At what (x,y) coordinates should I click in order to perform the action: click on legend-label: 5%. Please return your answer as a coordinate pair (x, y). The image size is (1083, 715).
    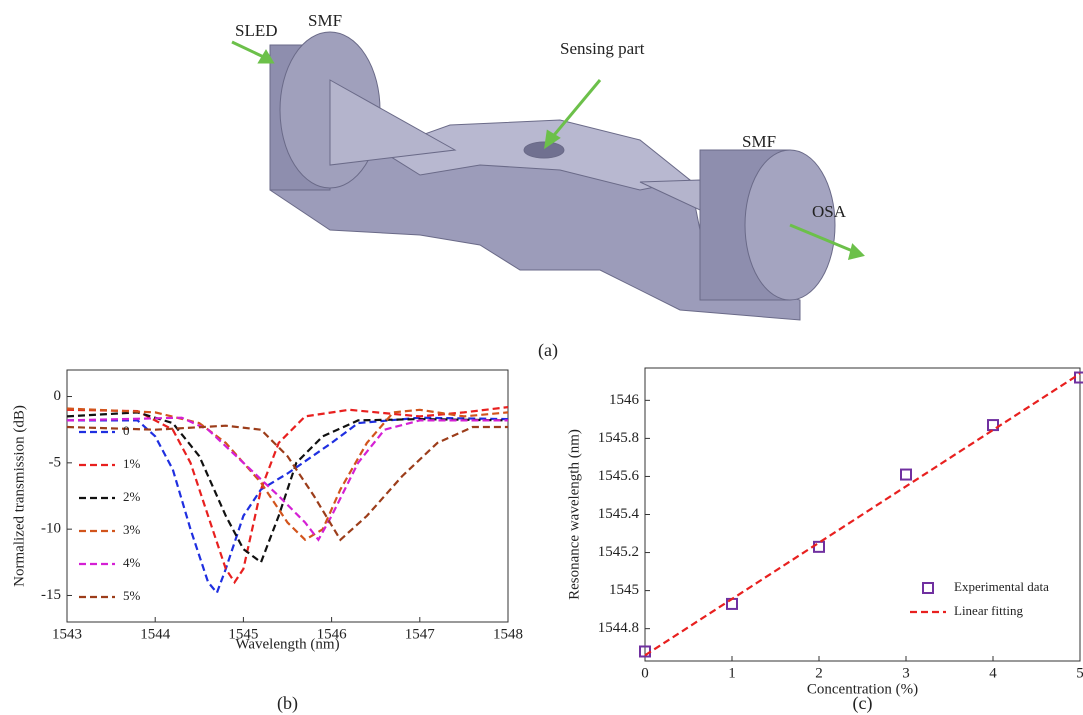
    Looking at the image, I should click on (132, 595).